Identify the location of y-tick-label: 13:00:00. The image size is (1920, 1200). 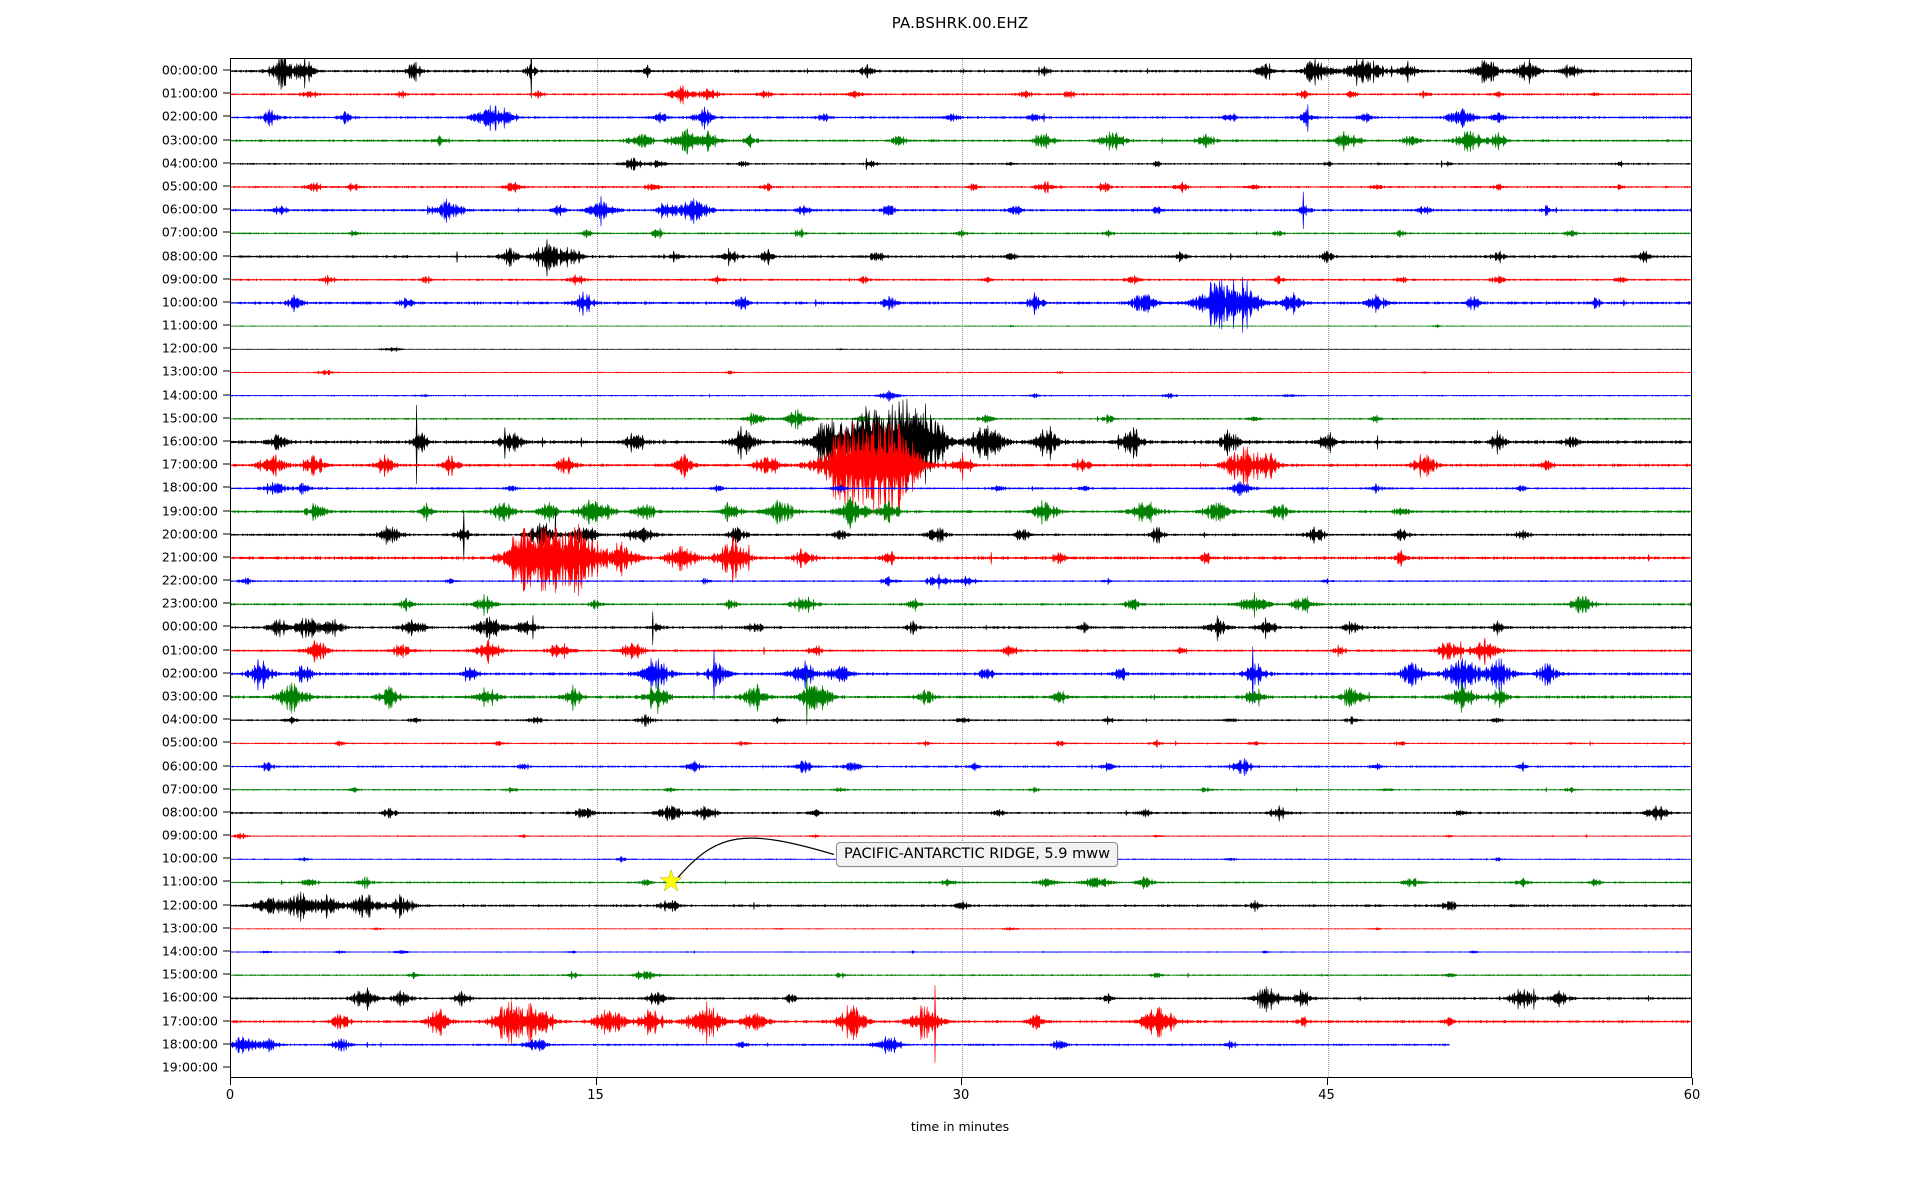
(190, 927).